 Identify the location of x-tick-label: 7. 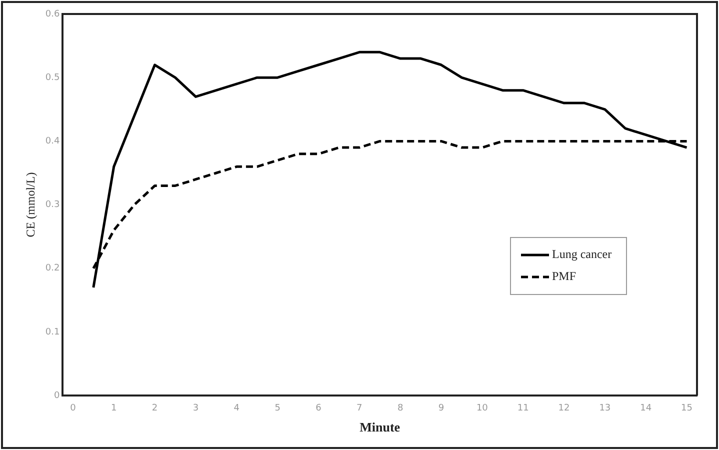
(359, 408).